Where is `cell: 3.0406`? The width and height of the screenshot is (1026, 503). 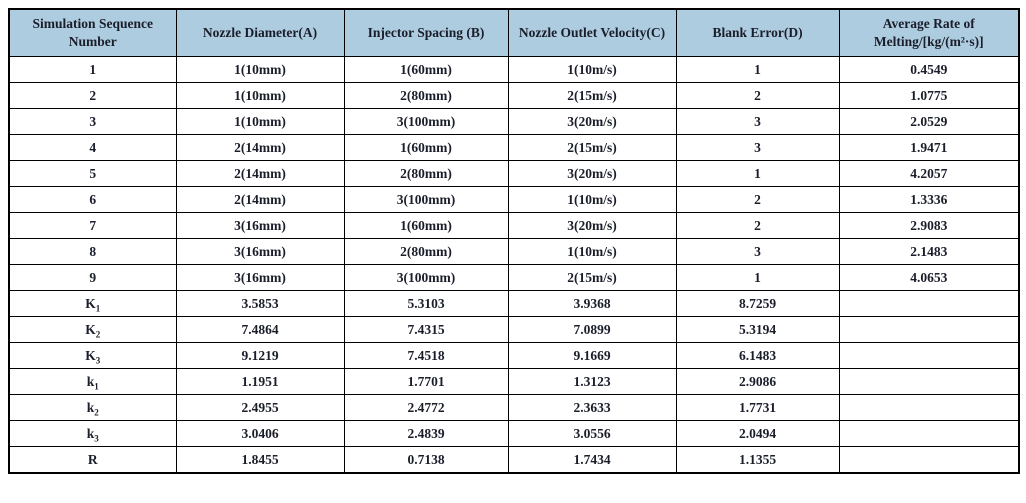
cell: 3.0406 is located at coordinates (260, 433).